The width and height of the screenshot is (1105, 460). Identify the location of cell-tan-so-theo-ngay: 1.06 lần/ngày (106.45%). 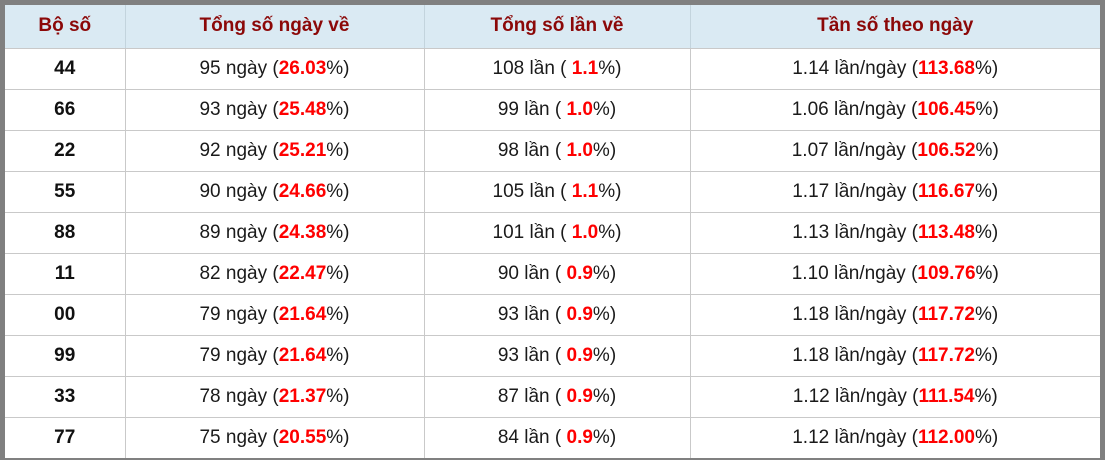
(895, 110).